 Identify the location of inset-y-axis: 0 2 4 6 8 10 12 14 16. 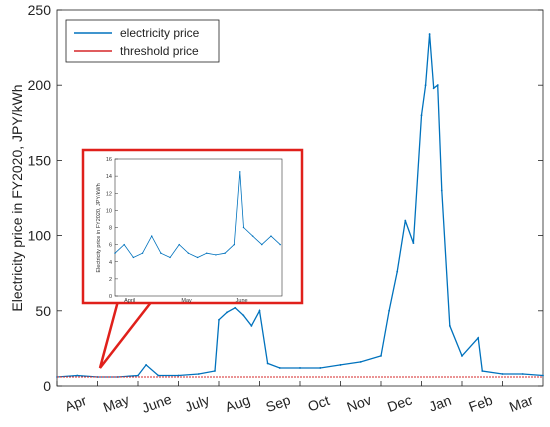
(112, 228).